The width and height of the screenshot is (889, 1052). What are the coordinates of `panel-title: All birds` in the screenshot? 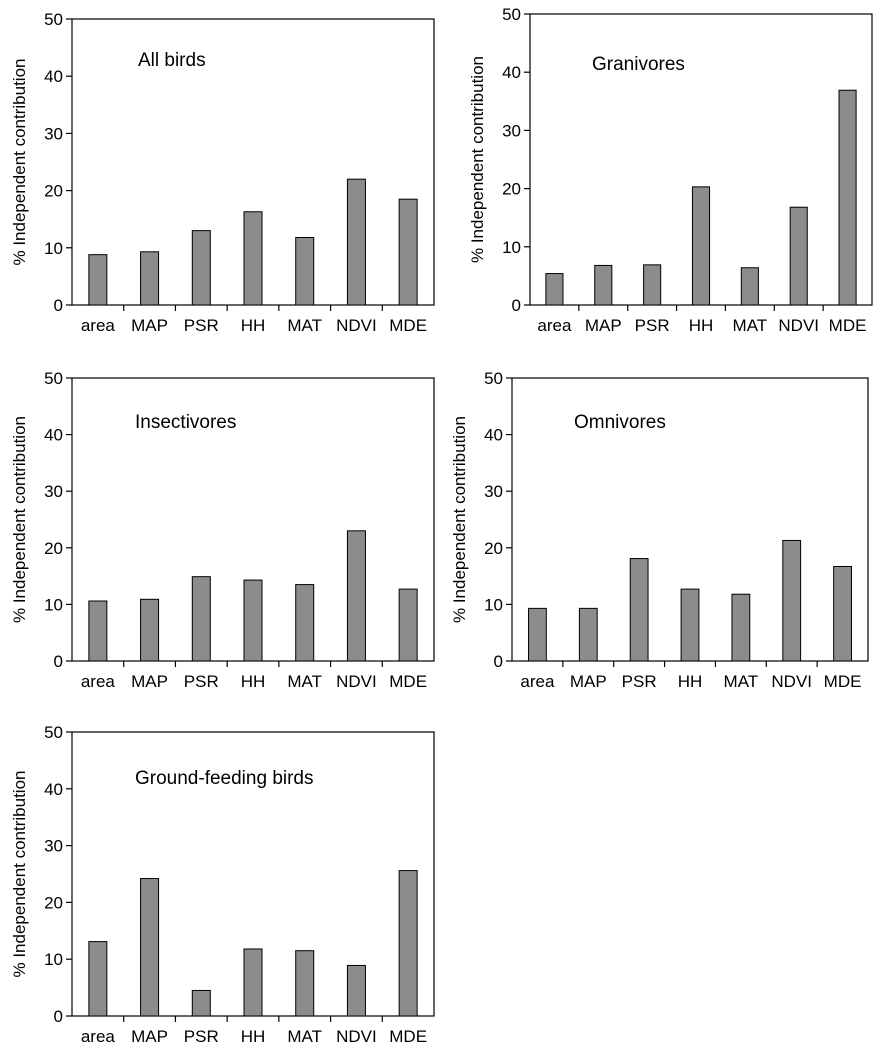 It's located at (172, 60).